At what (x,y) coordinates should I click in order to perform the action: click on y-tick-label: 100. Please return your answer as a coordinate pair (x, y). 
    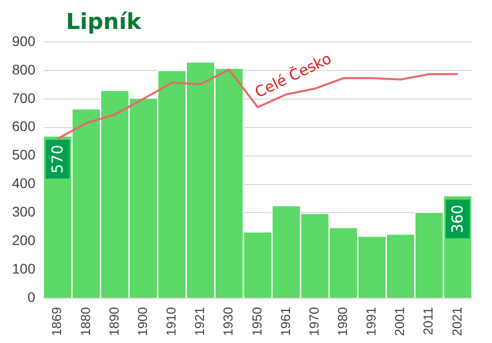
    Looking at the image, I should click on (24, 268).